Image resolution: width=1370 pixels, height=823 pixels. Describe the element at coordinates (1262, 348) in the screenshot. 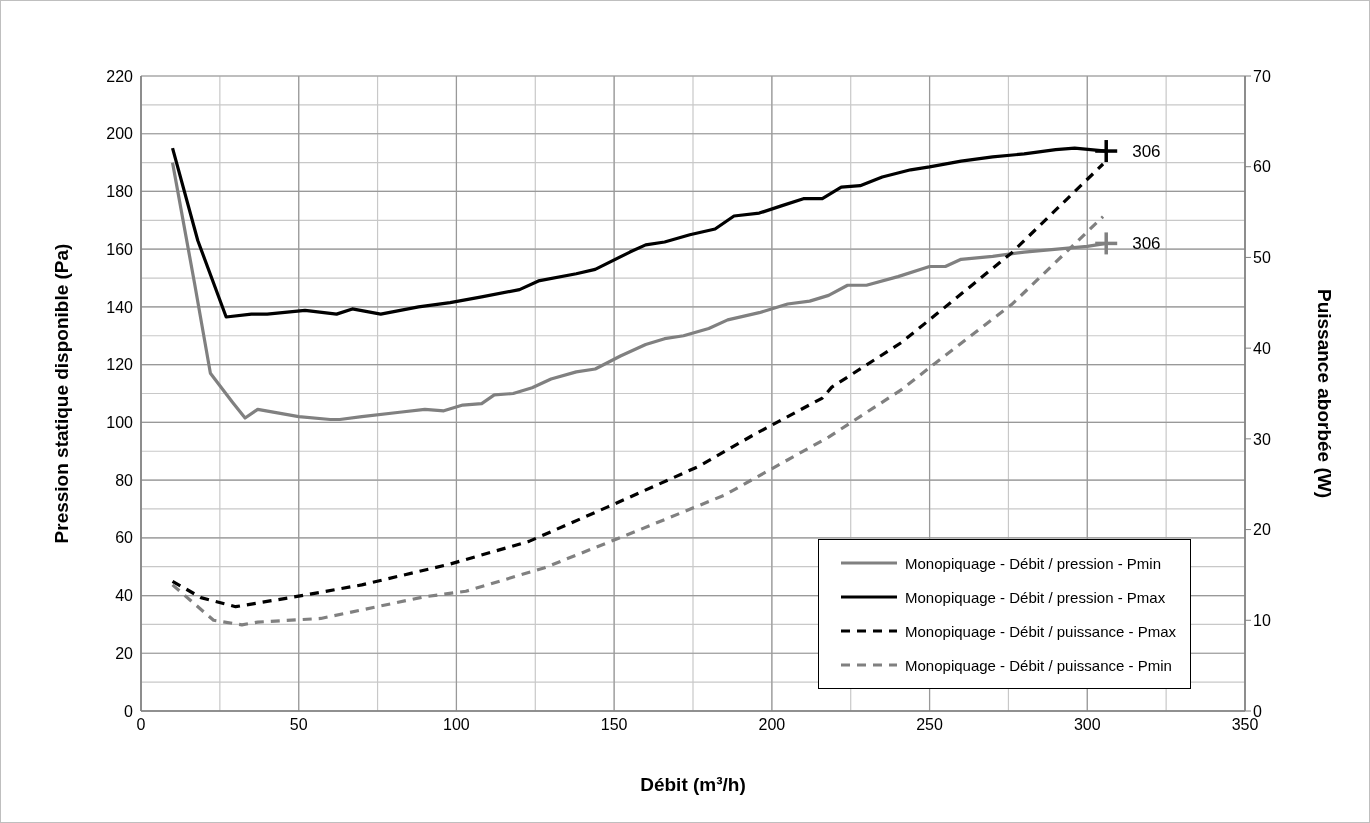

I see `y2-tick-label: 40` at that location.